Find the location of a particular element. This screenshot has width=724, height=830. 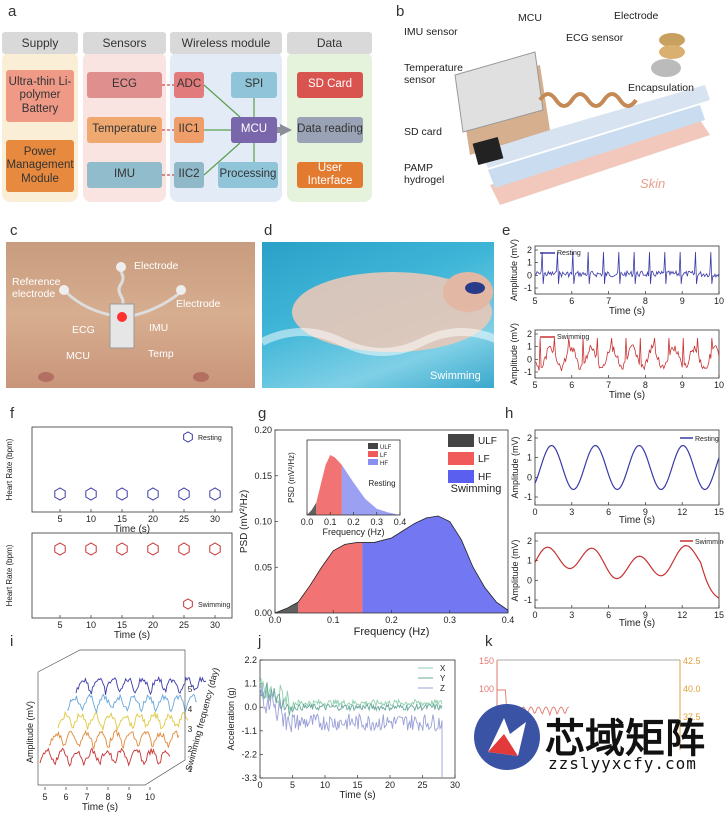

chest-label-electrode-right: Electrode is located at coordinates (198, 304).